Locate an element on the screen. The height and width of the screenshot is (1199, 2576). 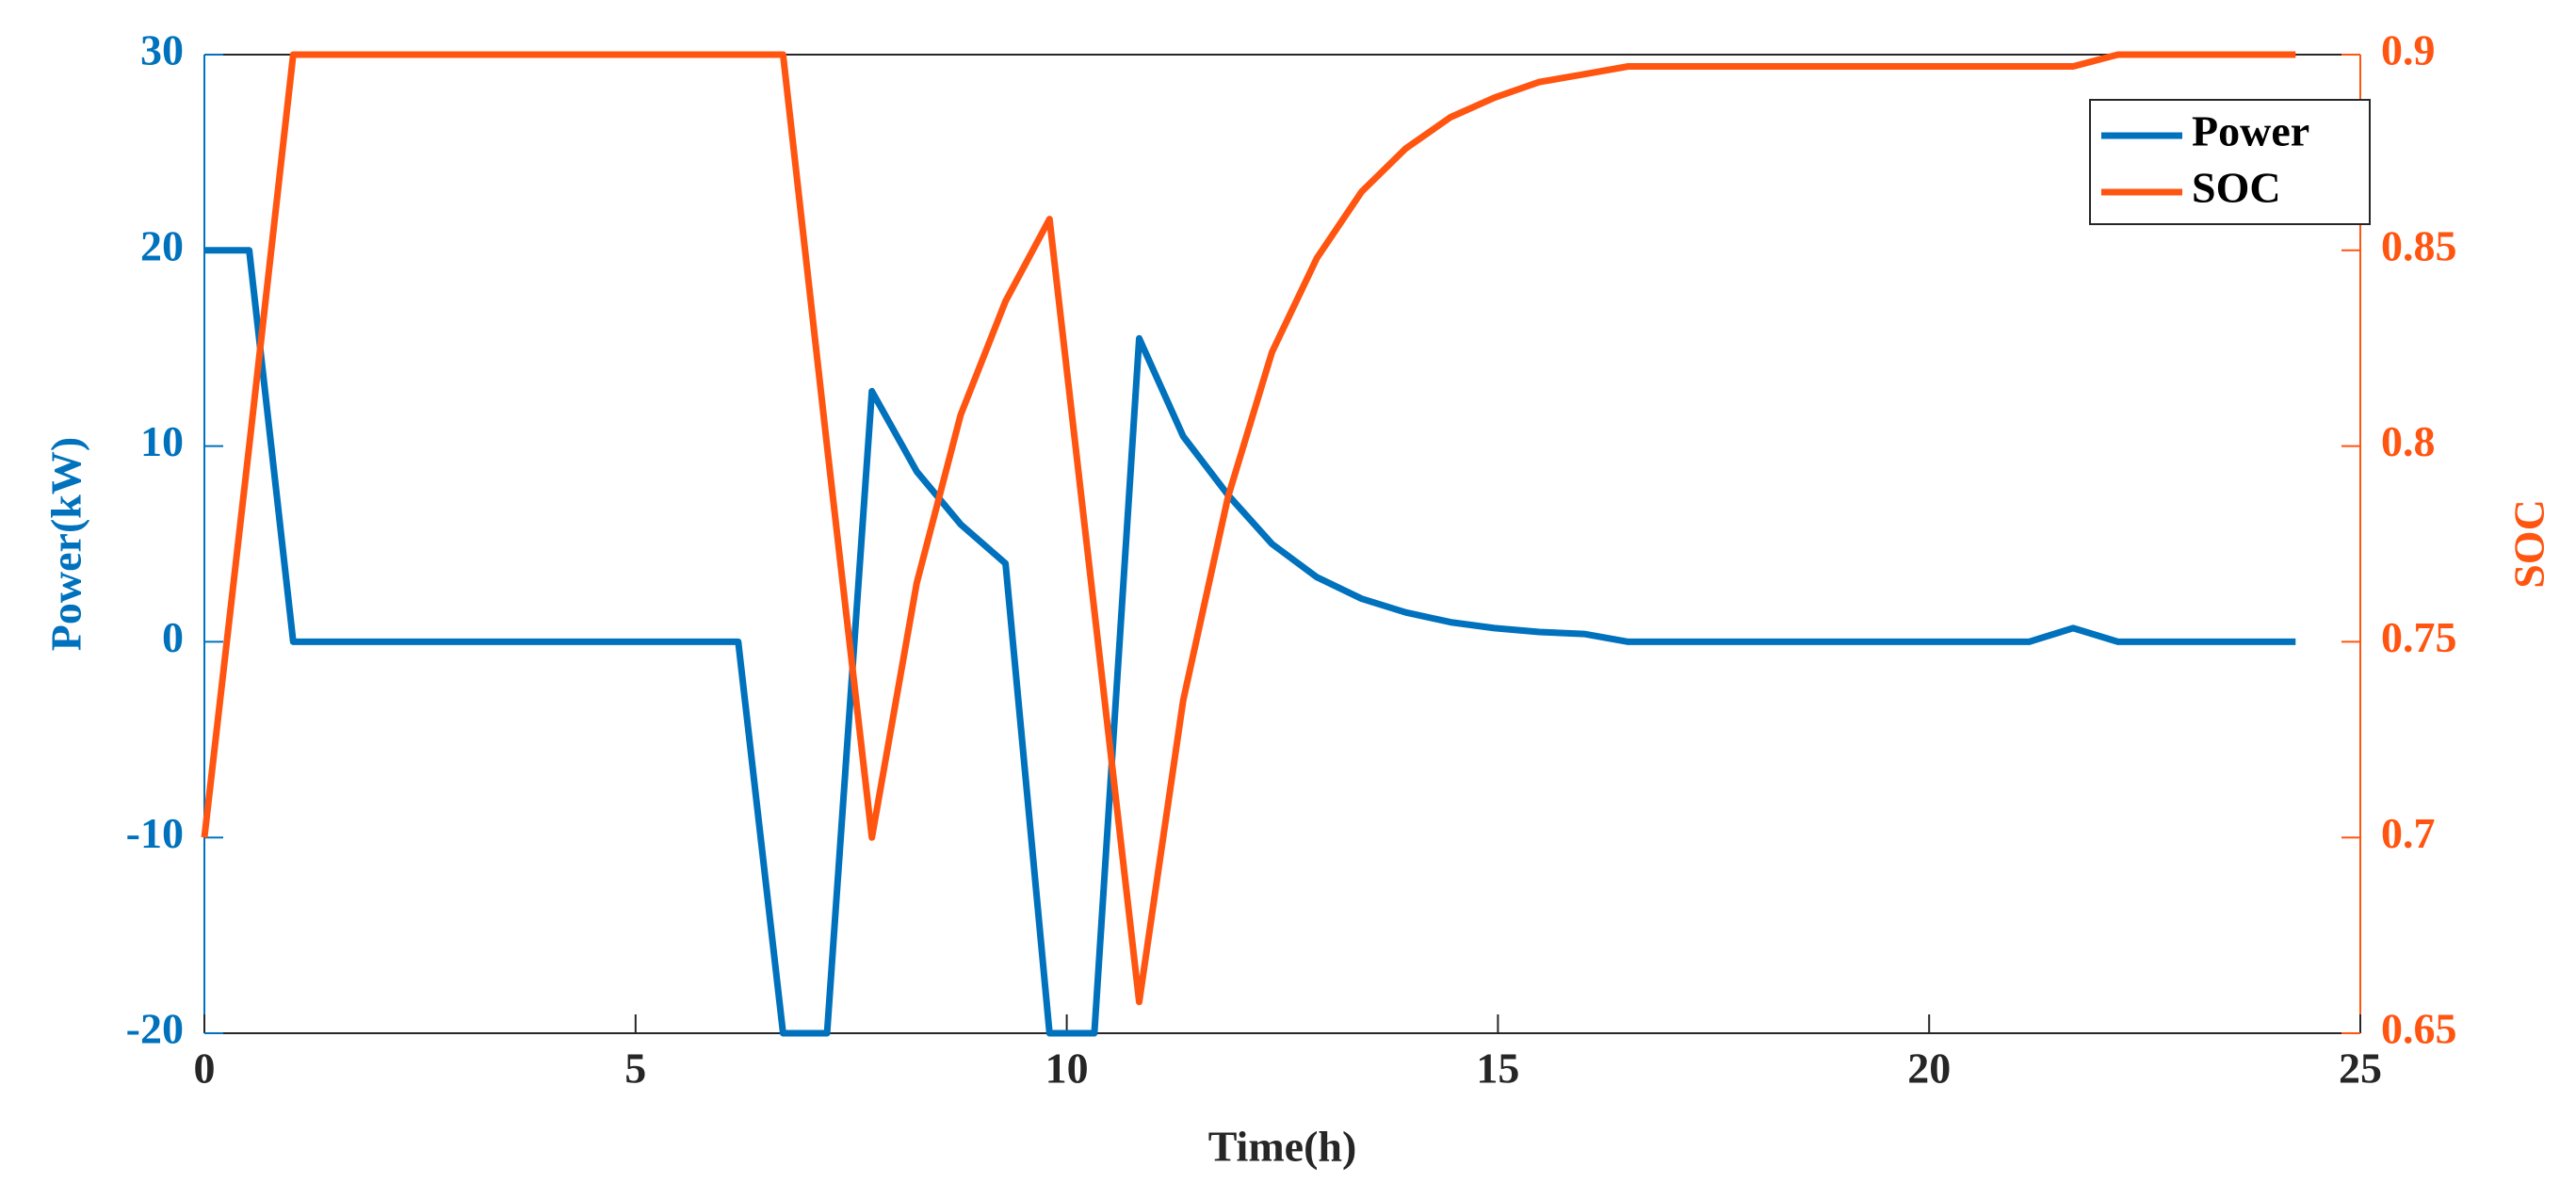
x-tick-label: 25 is located at coordinates (2360, 1069).